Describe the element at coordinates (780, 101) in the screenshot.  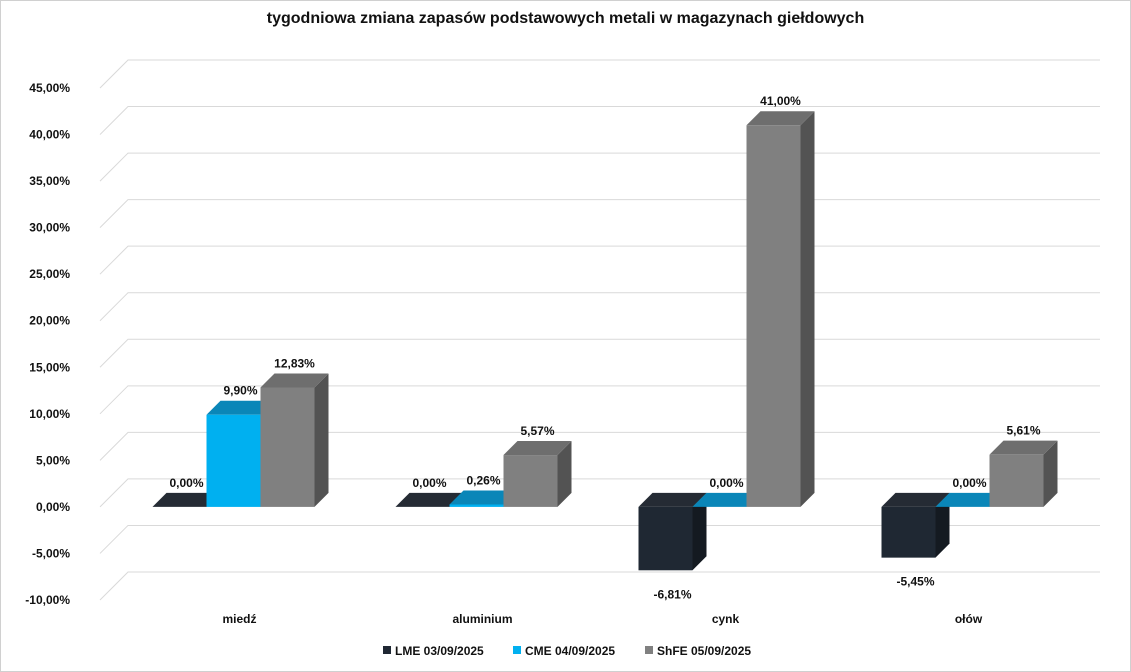
I see `data-label: 41,00%` at that location.